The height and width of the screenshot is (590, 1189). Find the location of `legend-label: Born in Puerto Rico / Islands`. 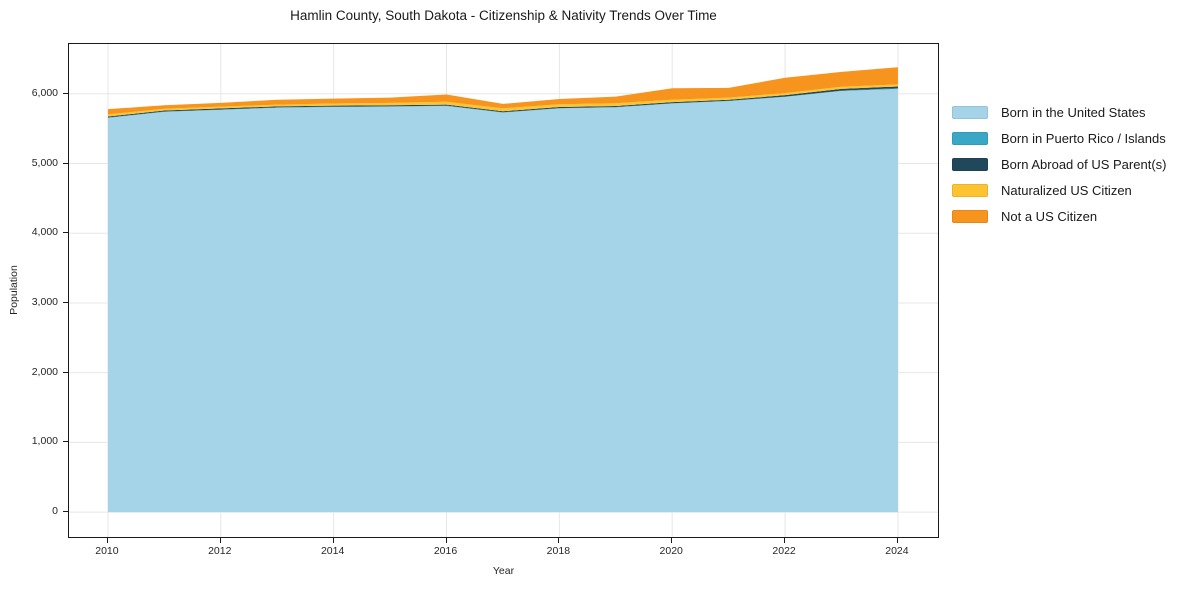

legend-label: Born in Puerto Rico / Islands is located at coordinates (1083, 138).